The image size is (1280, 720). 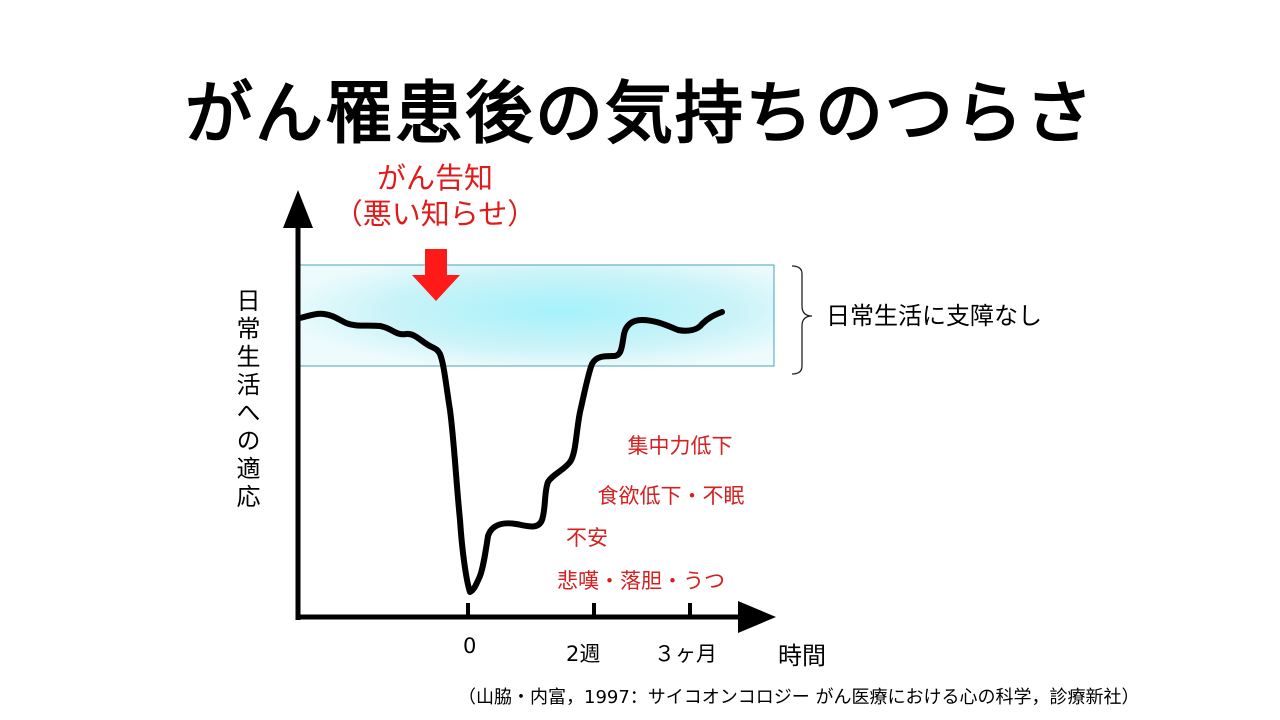 What do you see at coordinates (671, 496) in the screenshot?
I see `symptom-appetite-insomnia: 食欲低下・不眠` at bounding box center [671, 496].